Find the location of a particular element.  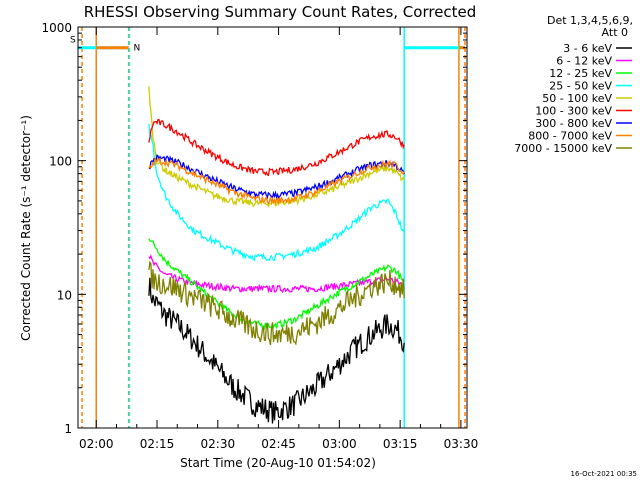

legend-label-9: 7000 - 15000 keV is located at coordinates (563, 148).